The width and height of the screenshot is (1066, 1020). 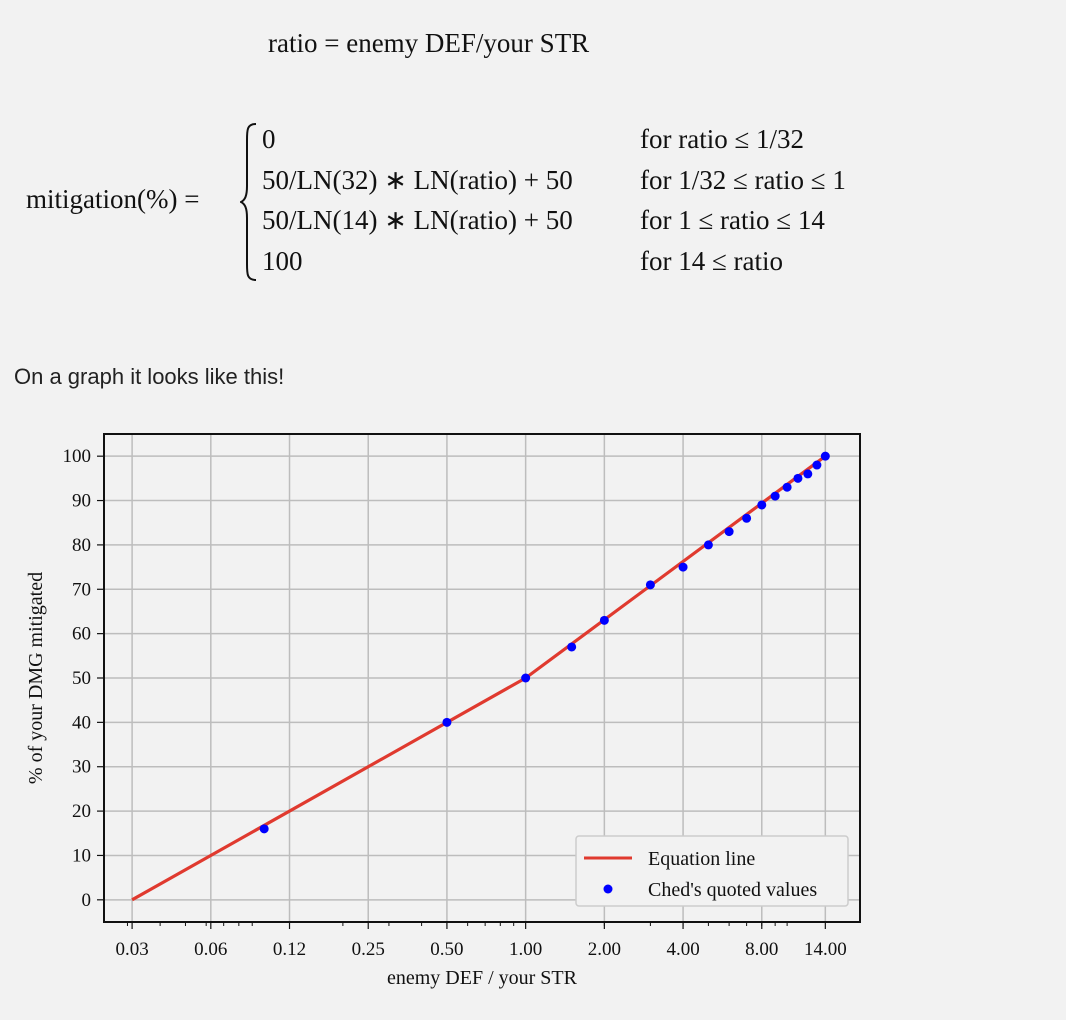 What do you see at coordinates (722, 139) in the screenshot?
I see `case-cond-0: for ratio ≤ 1/32` at bounding box center [722, 139].